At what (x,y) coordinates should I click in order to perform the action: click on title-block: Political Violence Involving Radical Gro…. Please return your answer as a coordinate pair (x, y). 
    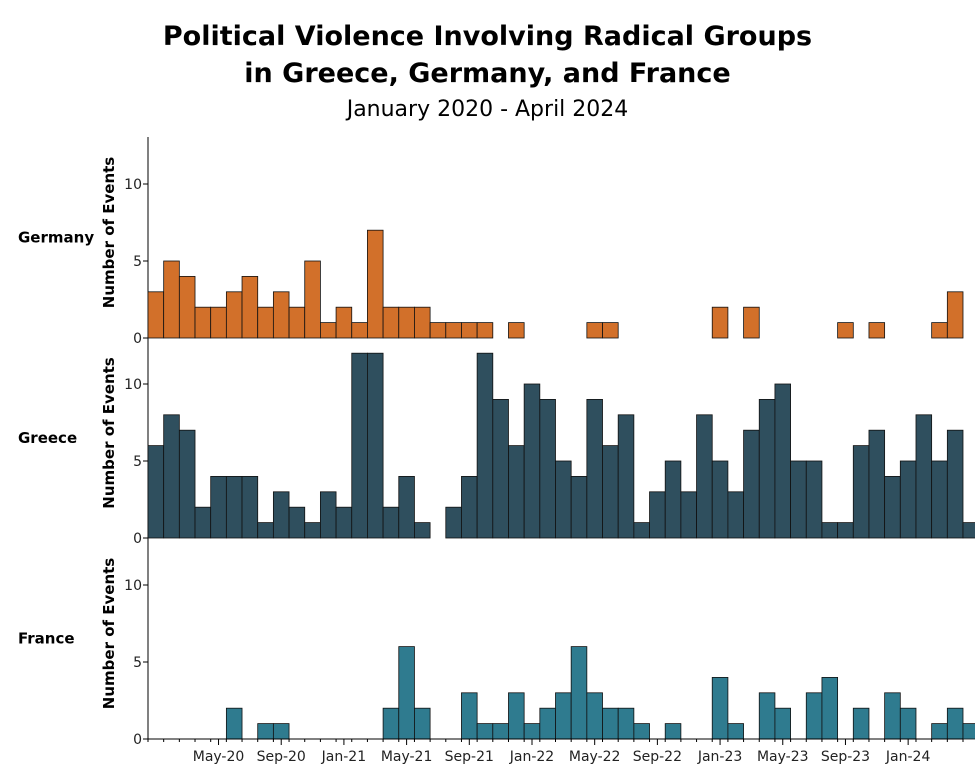
    Looking at the image, I should click on (487, 73).